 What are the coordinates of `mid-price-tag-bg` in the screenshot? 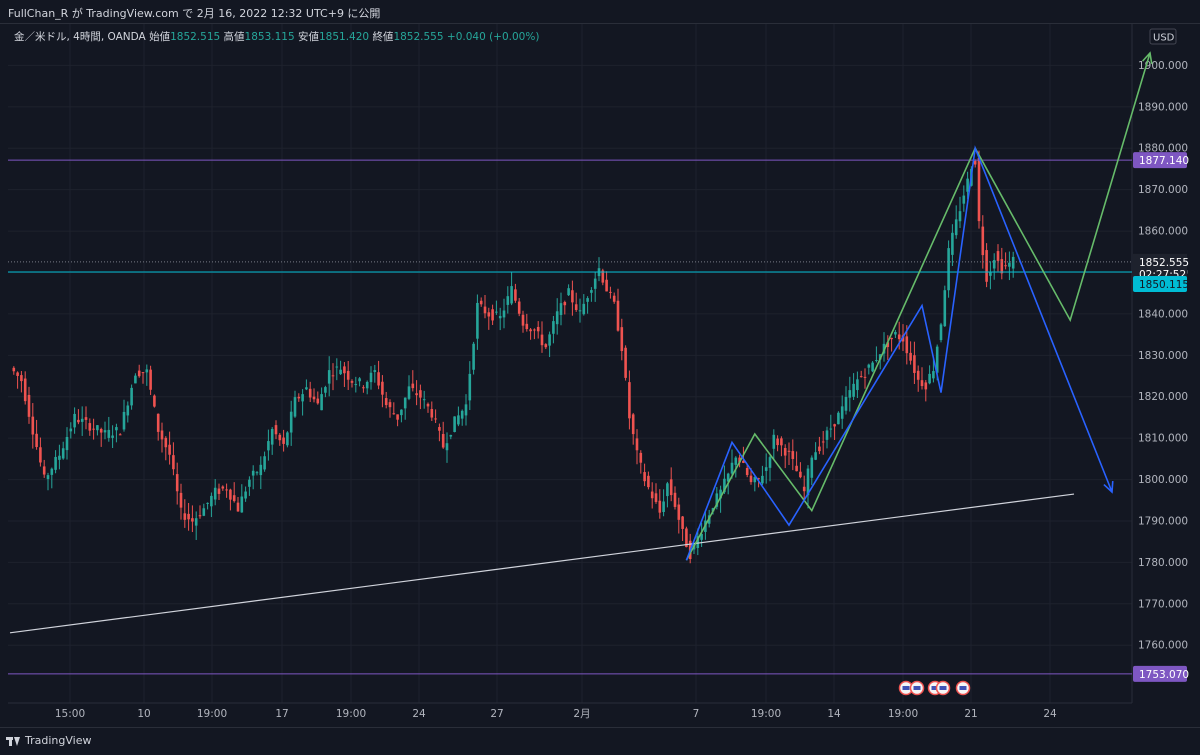 It's located at (1160, 284).